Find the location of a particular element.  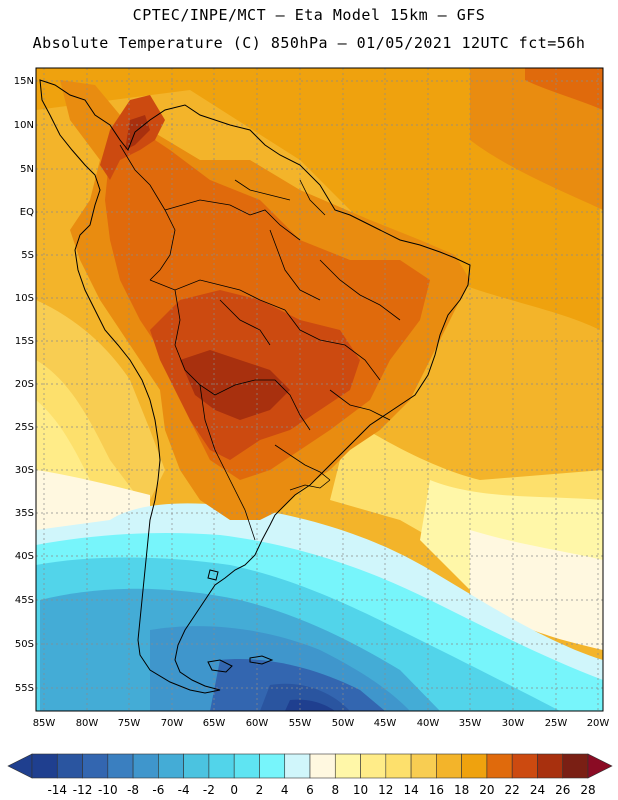

colorbar-label: 24 is located at coordinates (537, 790).